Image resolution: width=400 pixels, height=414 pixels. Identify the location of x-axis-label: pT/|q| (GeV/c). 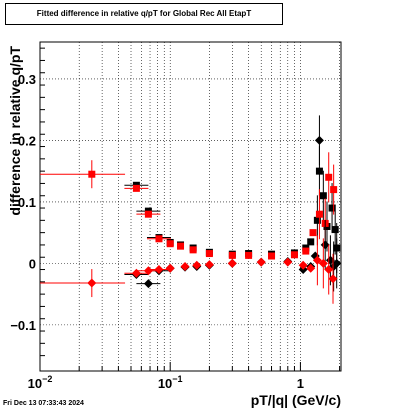
(296, 400).